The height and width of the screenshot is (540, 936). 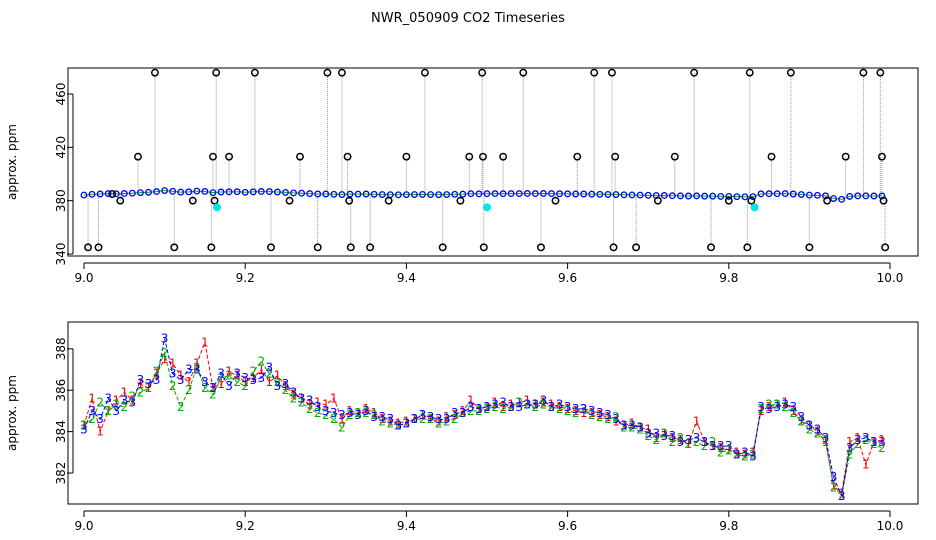 What do you see at coordinates (567, 526) in the screenshot?
I see `x-tick-label: 9.6` at bounding box center [567, 526].